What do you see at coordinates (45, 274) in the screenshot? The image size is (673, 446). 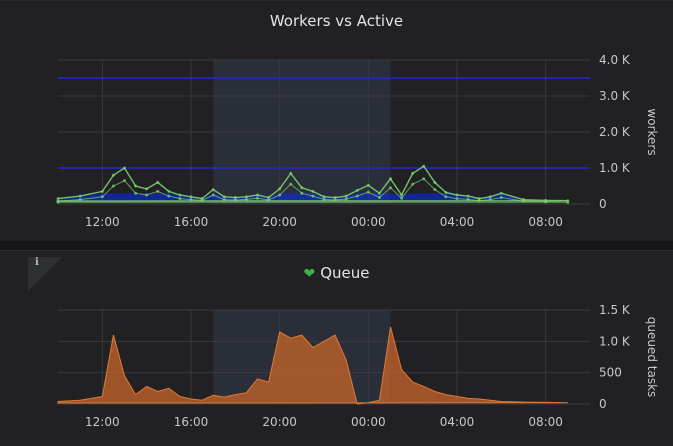 I see `info-corner` at bounding box center [45, 274].